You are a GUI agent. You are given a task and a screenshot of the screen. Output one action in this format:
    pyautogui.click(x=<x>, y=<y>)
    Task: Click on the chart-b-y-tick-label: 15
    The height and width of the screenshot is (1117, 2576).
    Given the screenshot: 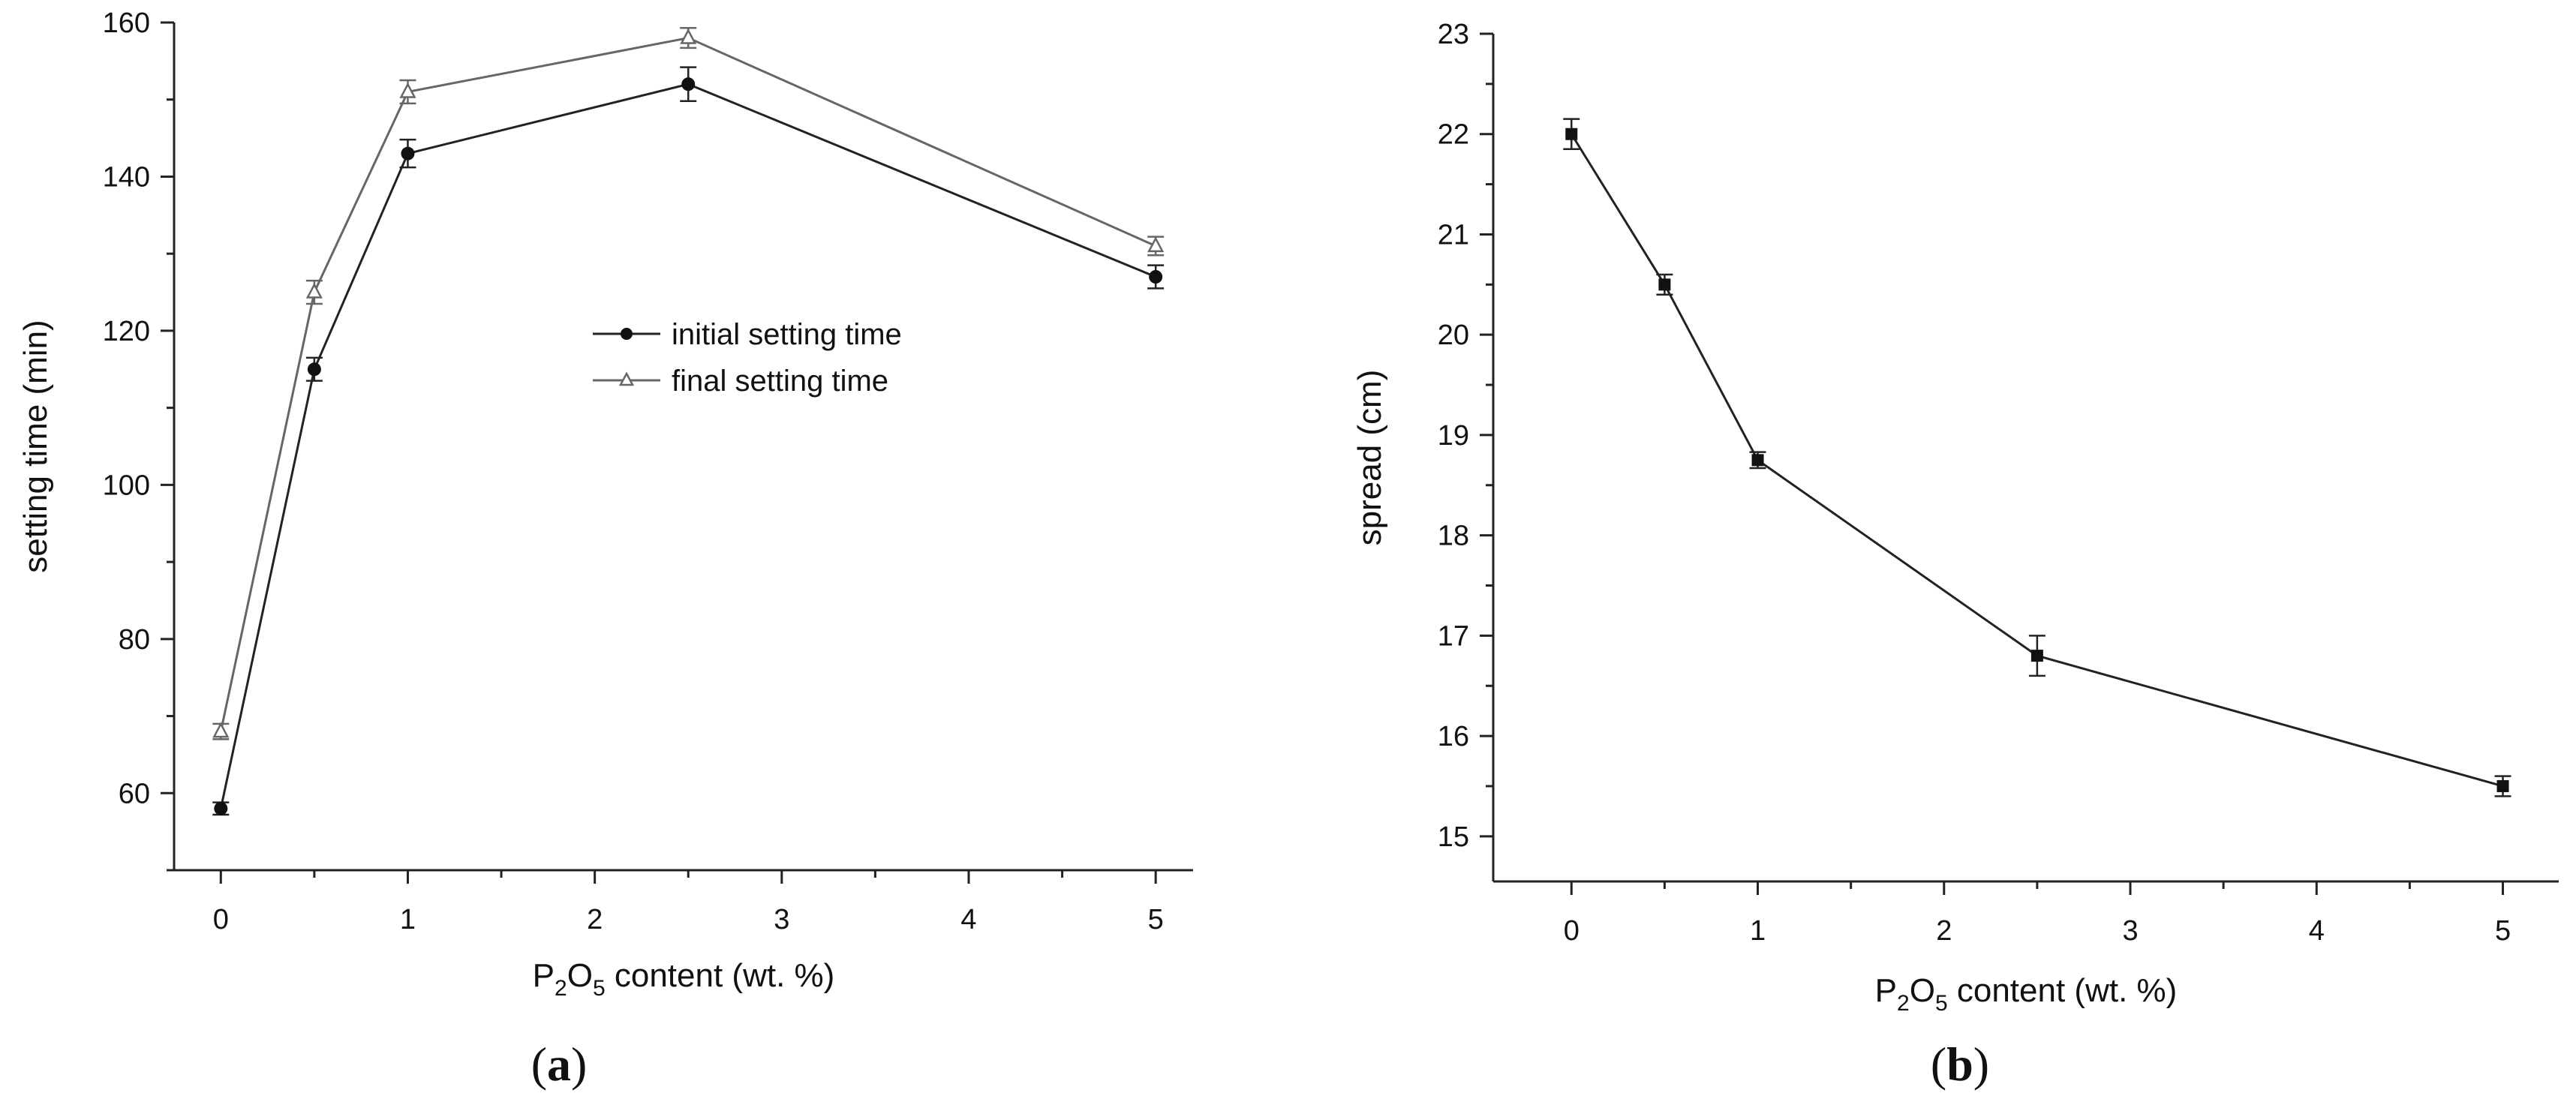 What is the action you would take?
    pyautogui.click(x=1453, y=837)
    